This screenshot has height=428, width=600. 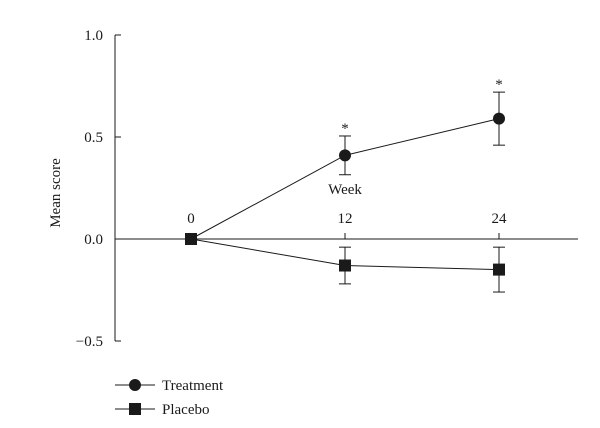 What do you see at coordinates (345, 190) in the screenshot?
I see `x-axis-label: Week` at bounding box center [345, 190].